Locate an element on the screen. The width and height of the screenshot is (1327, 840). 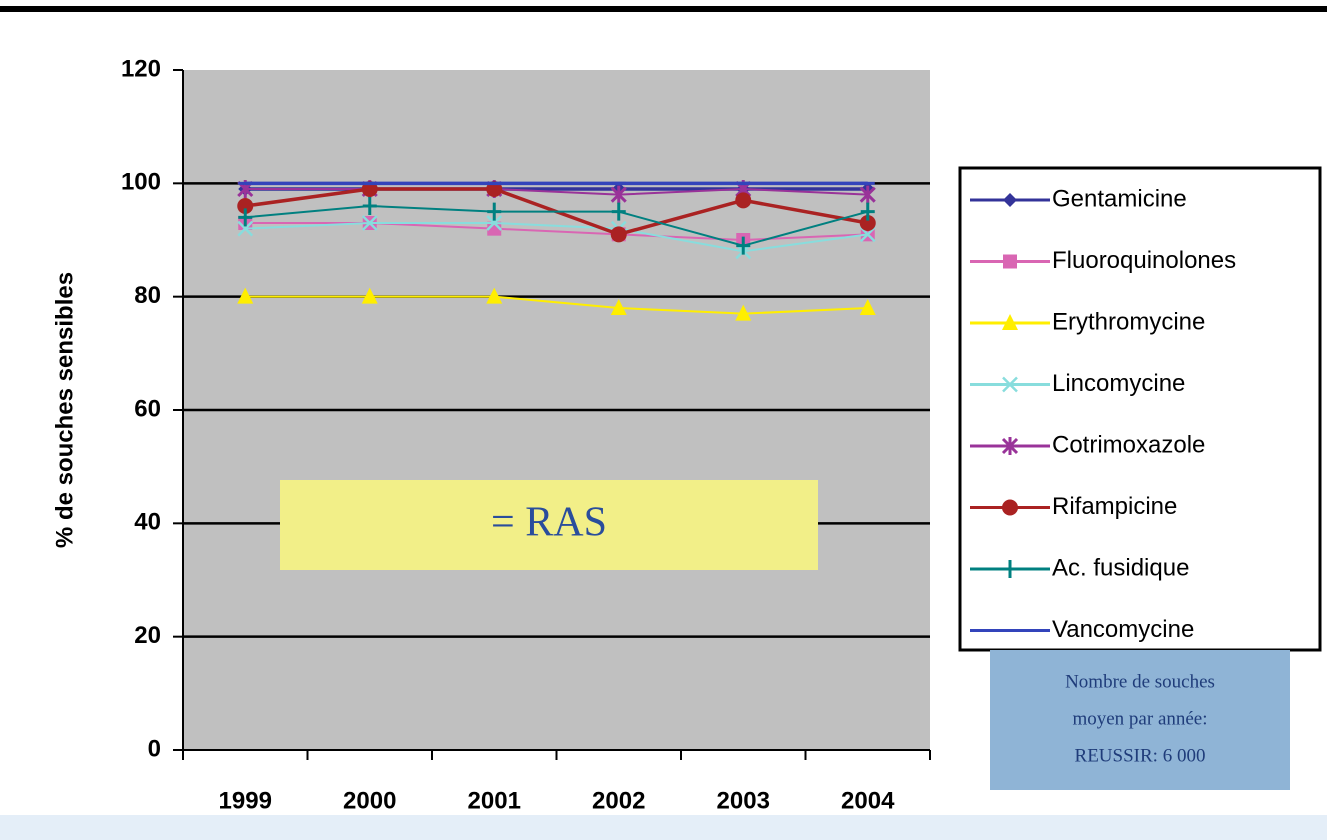
x-tick-label: 2000 is located at coordinates (369, 800).